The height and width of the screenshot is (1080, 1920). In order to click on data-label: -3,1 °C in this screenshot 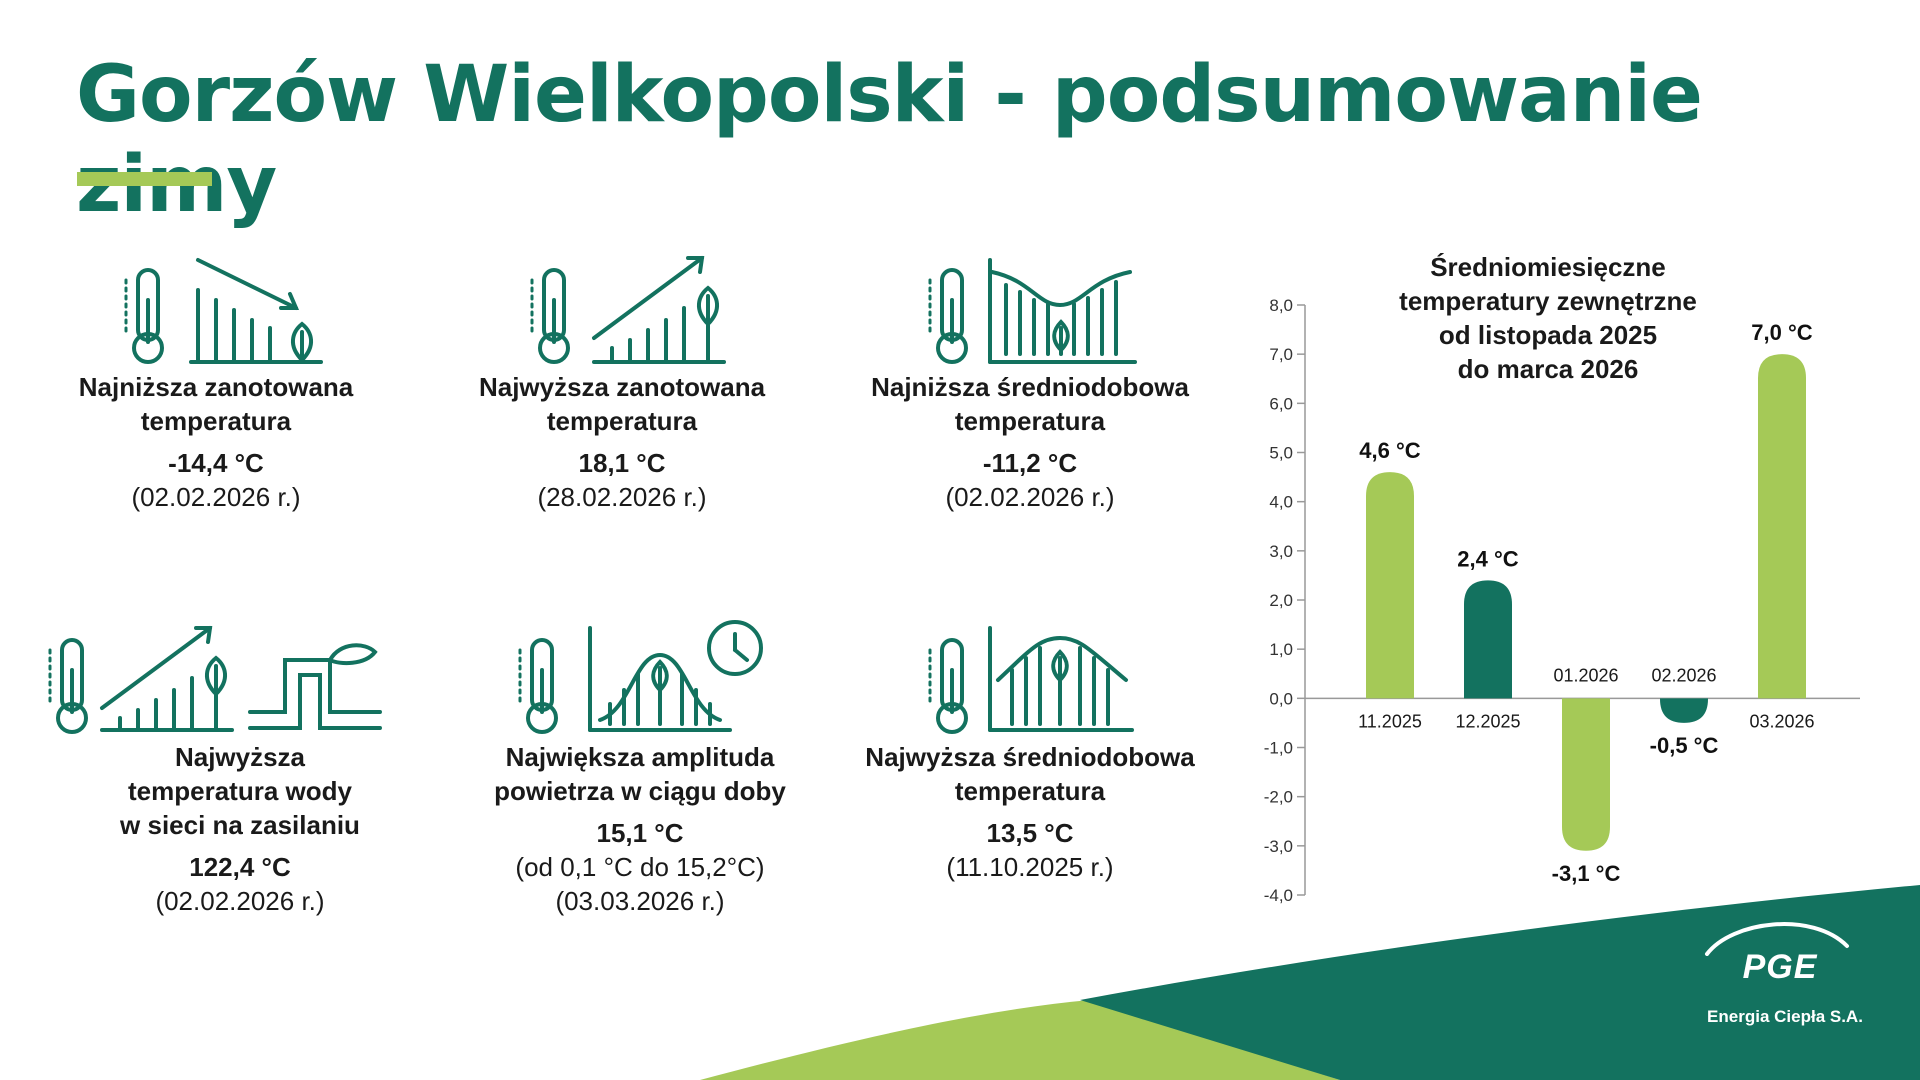, I will do `click(1586, 873)`.